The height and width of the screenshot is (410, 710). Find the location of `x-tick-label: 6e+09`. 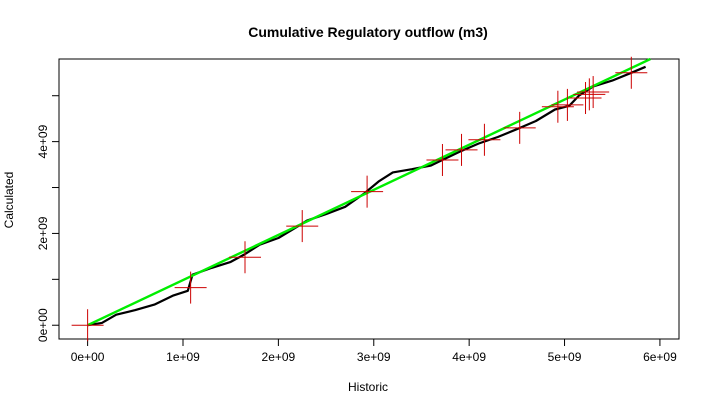

x-tick-label: 6e+09 is located at coordinates (660, 357).